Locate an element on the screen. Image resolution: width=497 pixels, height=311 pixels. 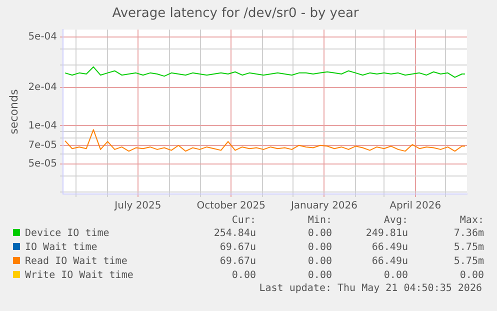
y-tick-label: 1e-04 is located at coordinates (43, 126).